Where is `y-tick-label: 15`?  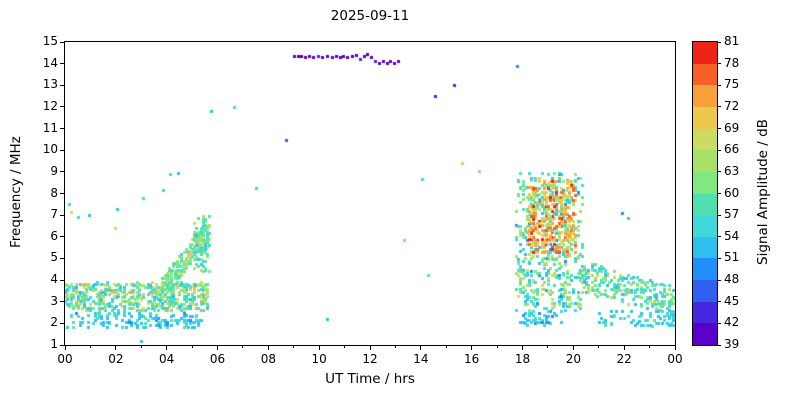
y-tick-label: 15 is located at coordinates (50, 41).